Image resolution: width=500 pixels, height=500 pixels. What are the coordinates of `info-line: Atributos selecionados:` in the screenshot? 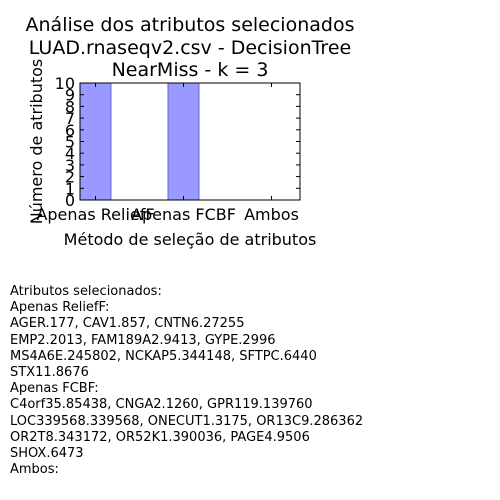 It's located at (86, 291).